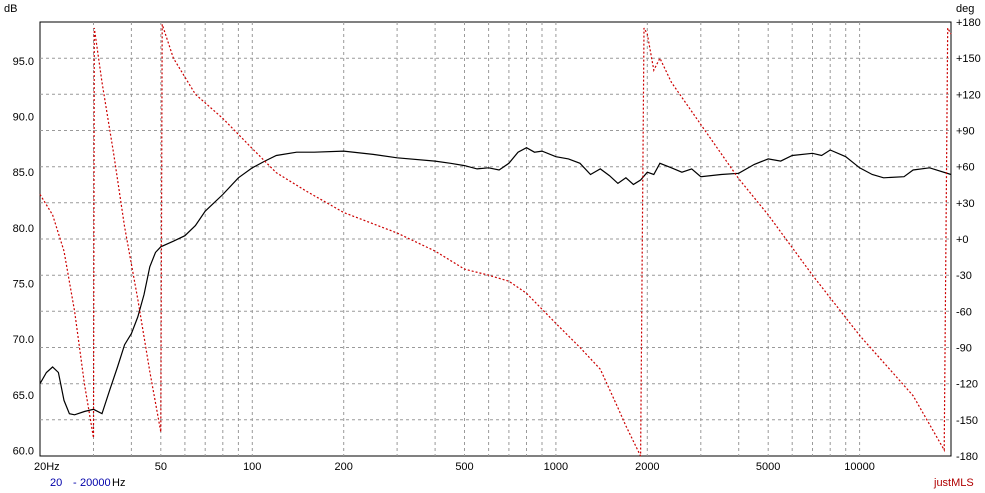  Describe the element at coordinates (161, 467) in the screenshot. I see `x-tick-label: 50` at that location.